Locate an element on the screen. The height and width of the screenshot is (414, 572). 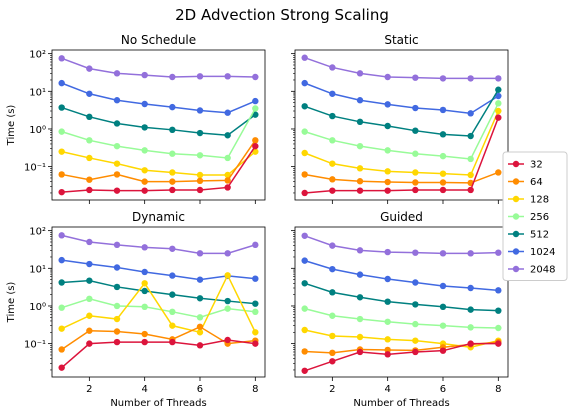
x-tick-label: 4 is located at coordinates (144, 389).